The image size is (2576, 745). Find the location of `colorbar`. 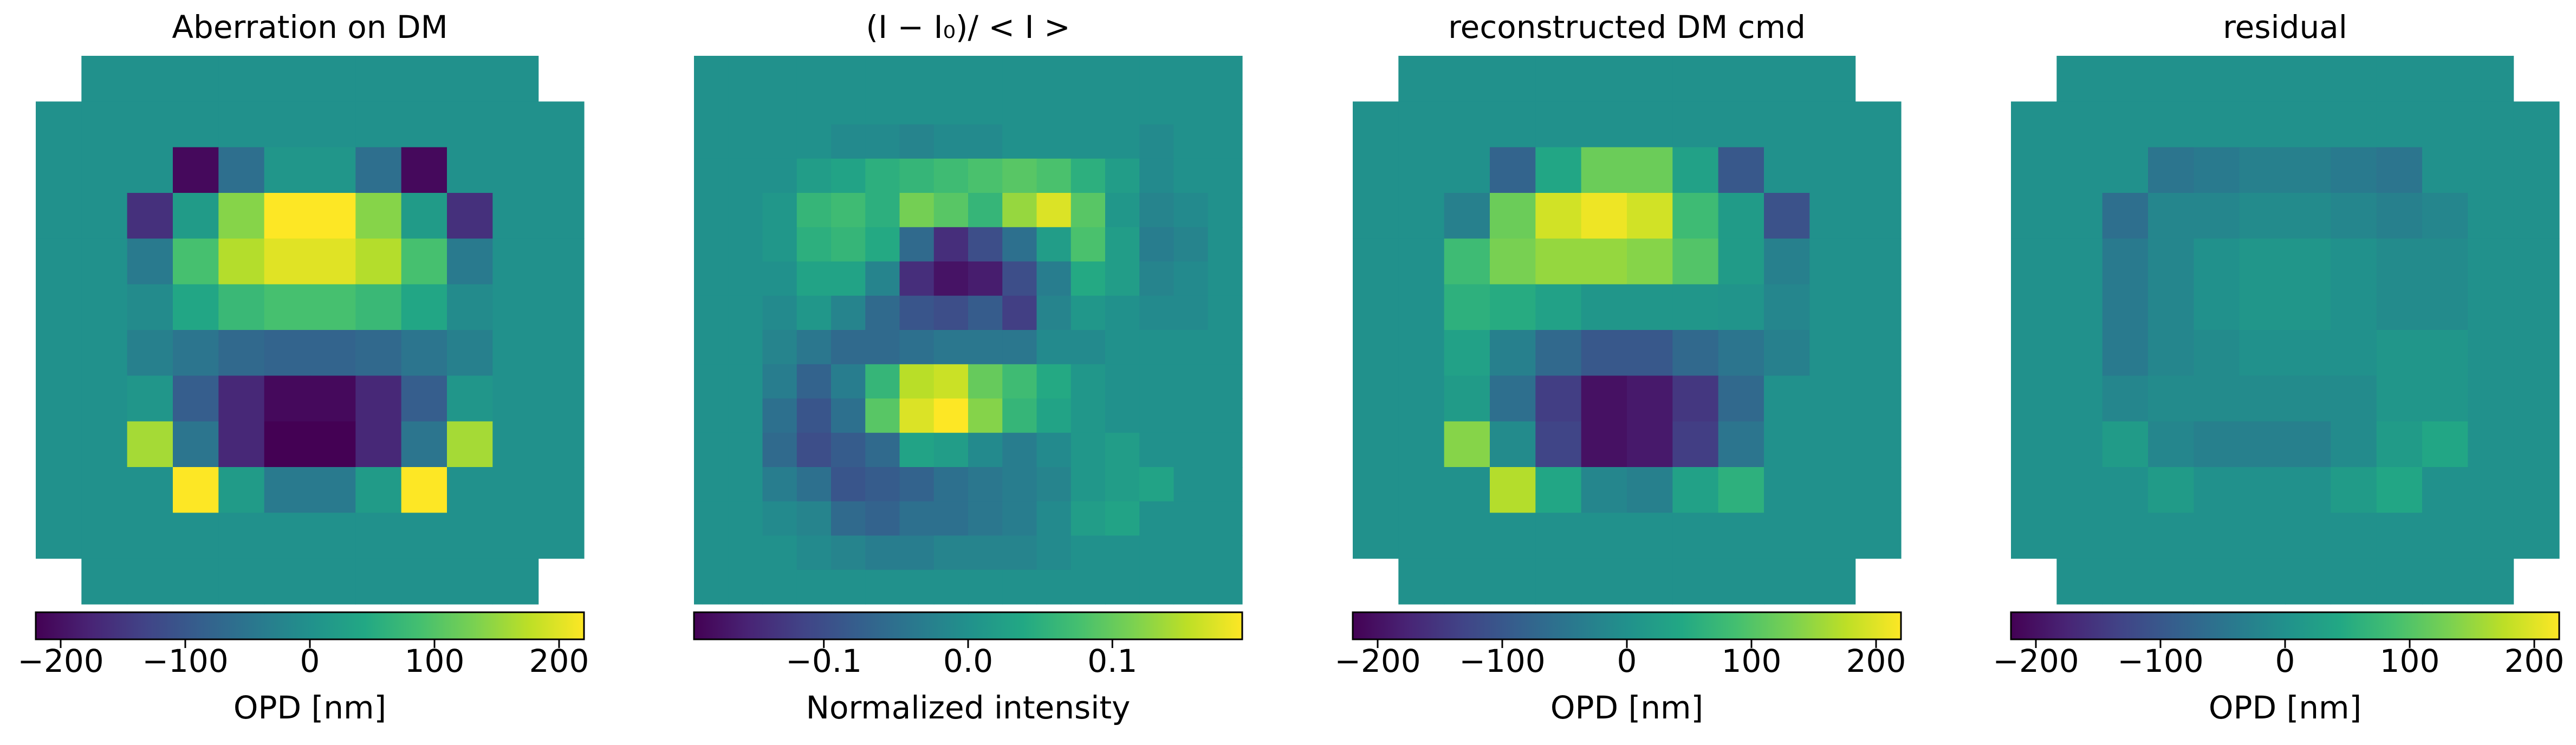

colorbar is located at coordinates (2285, 625).